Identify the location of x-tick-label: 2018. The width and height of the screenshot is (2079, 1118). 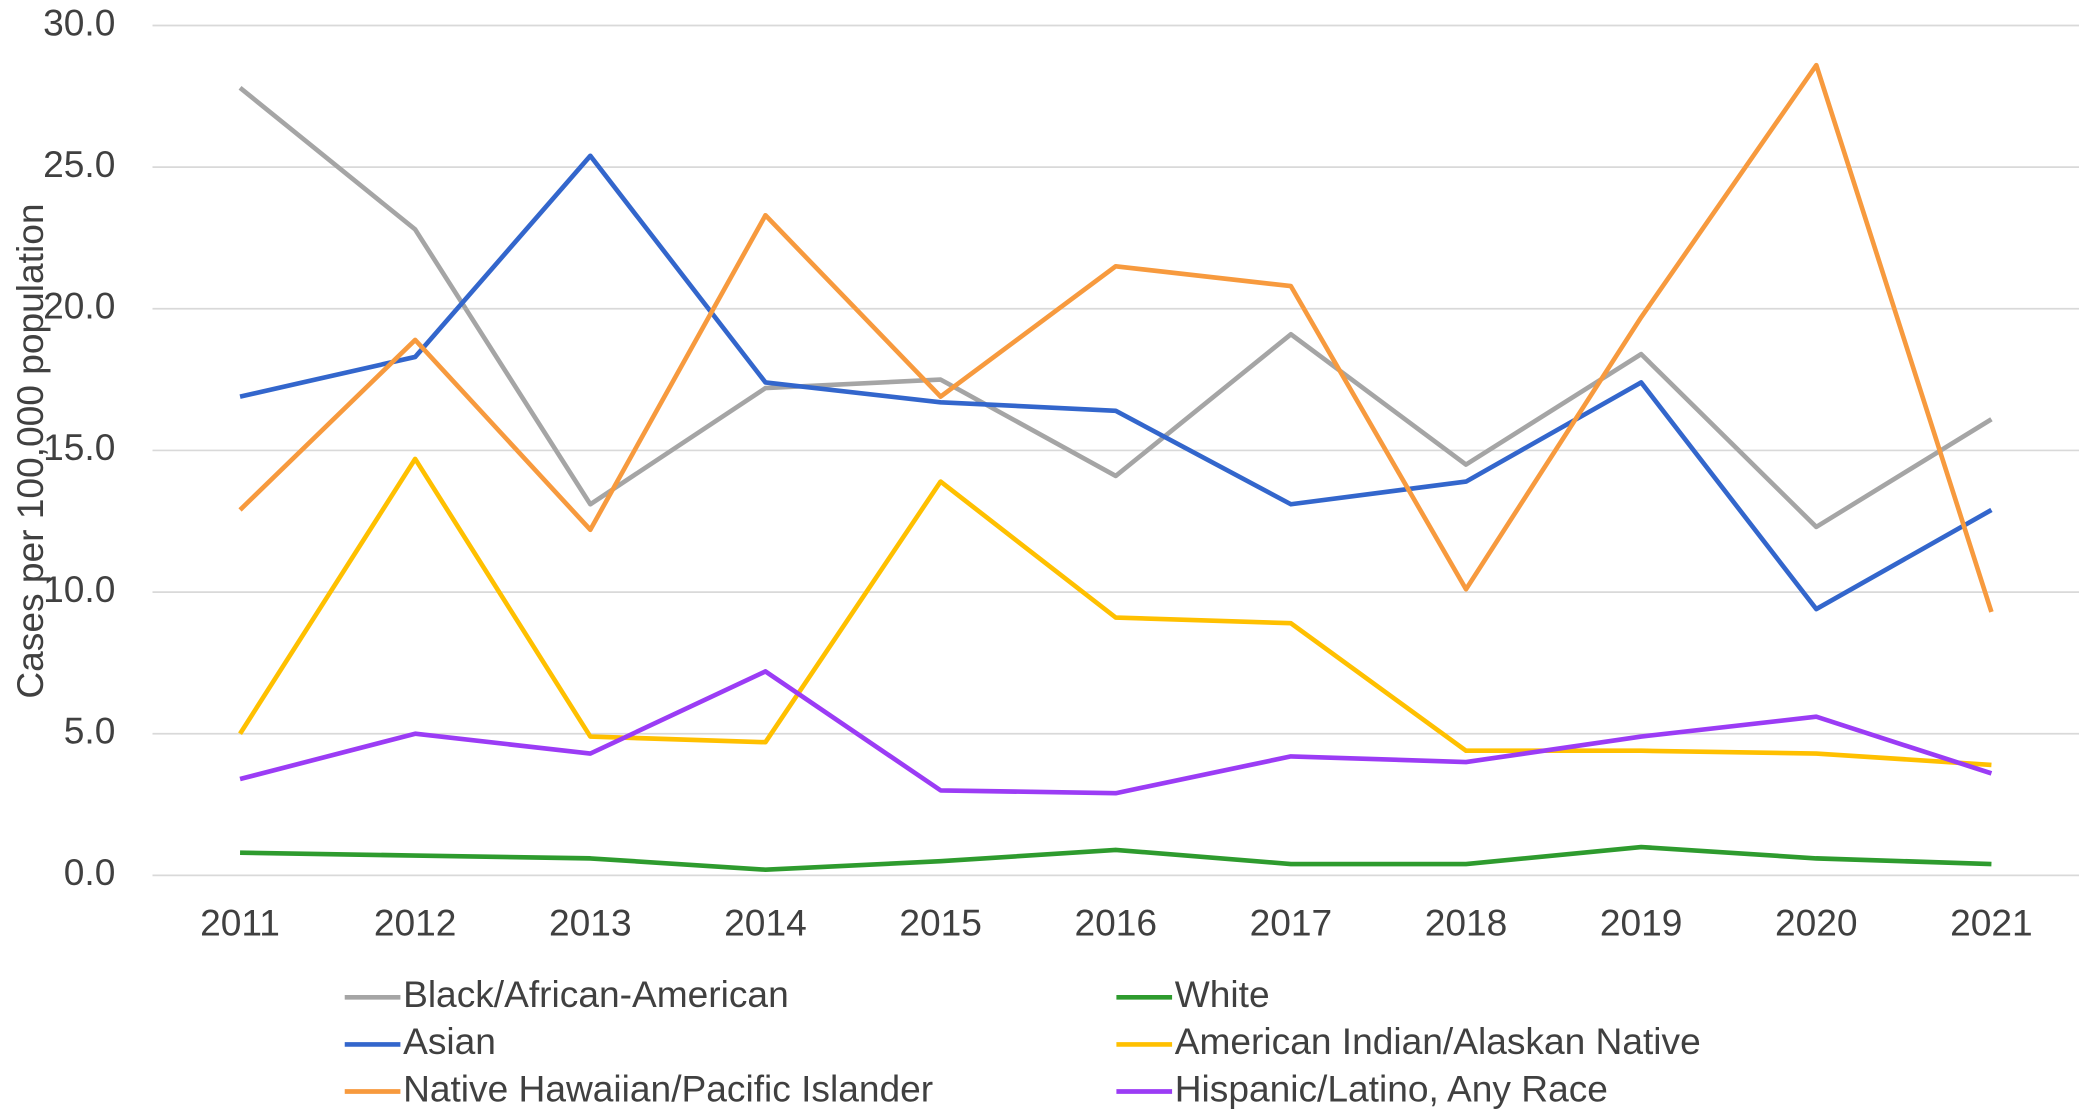
(1466, 923).